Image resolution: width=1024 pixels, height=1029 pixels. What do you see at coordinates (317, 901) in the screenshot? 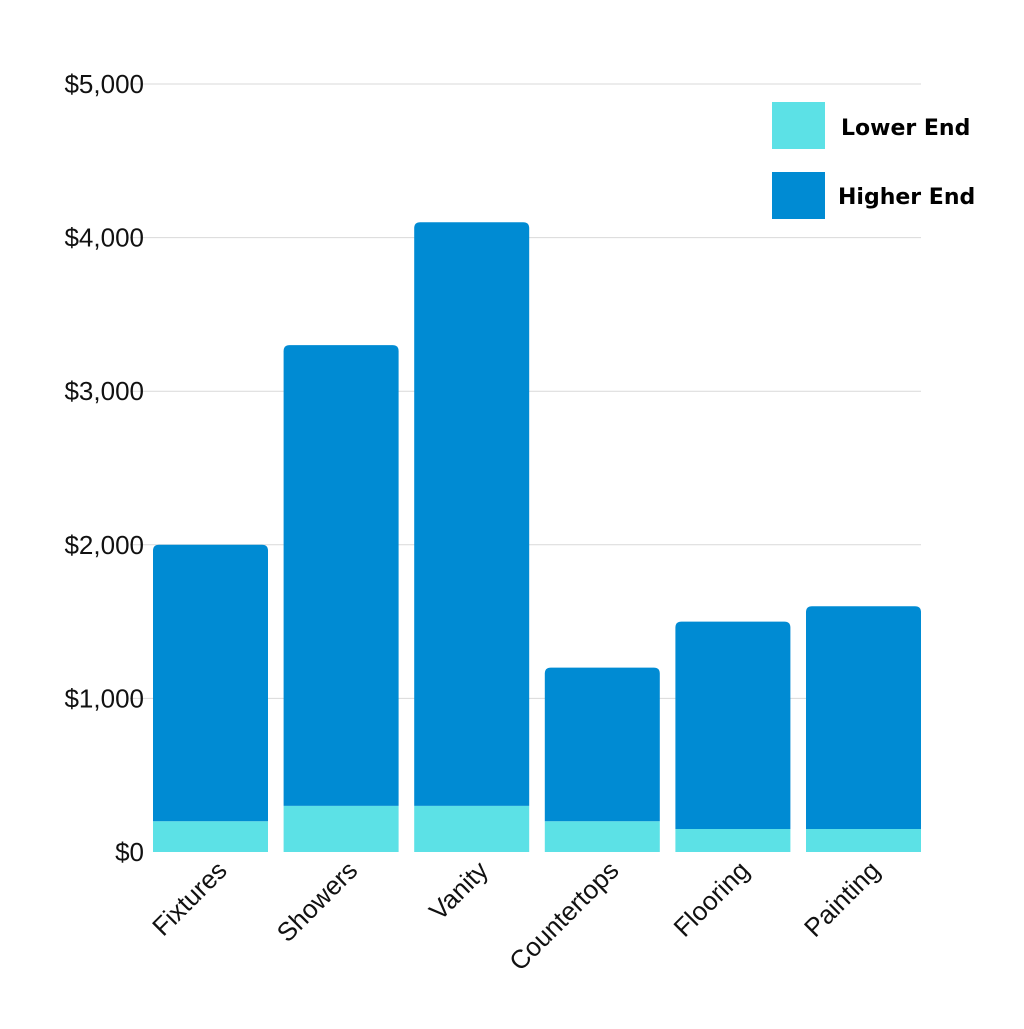
I see `x-tick-label: Showers` at bounding box center [317, 901].